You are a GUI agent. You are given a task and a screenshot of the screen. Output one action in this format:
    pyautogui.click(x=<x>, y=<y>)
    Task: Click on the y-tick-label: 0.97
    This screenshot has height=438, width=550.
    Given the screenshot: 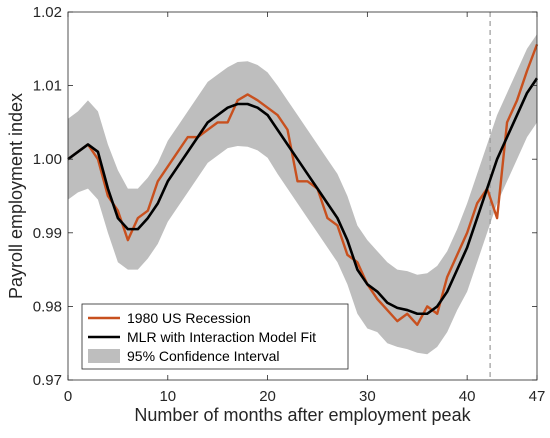 What is the action you would take?
    pyautogui.click(x=47, y=380)
    